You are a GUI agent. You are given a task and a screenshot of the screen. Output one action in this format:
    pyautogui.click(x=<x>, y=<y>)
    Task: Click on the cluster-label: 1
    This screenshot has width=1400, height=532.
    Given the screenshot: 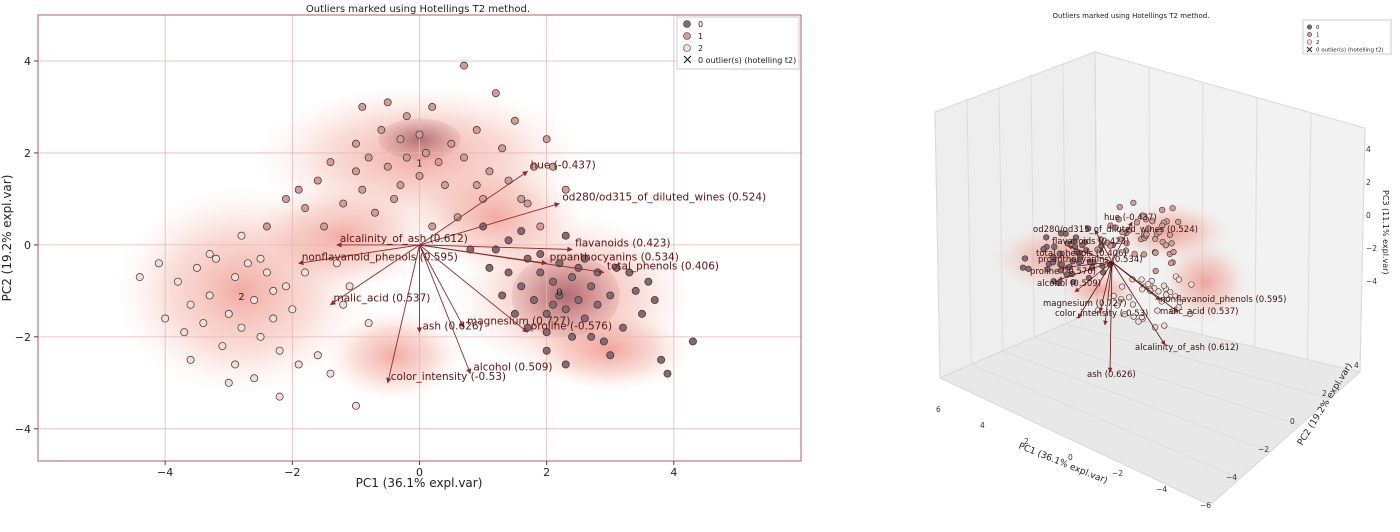 What is the action you would take?
    pyautogui.click(x=419, y=164)
    